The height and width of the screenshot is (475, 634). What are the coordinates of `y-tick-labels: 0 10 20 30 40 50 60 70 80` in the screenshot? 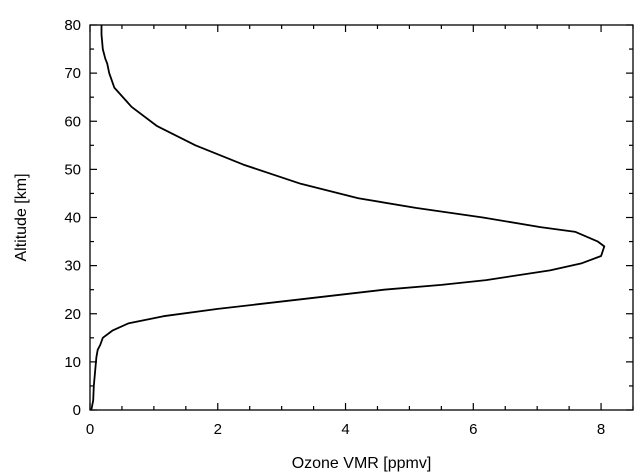 It's located at (72, 218).